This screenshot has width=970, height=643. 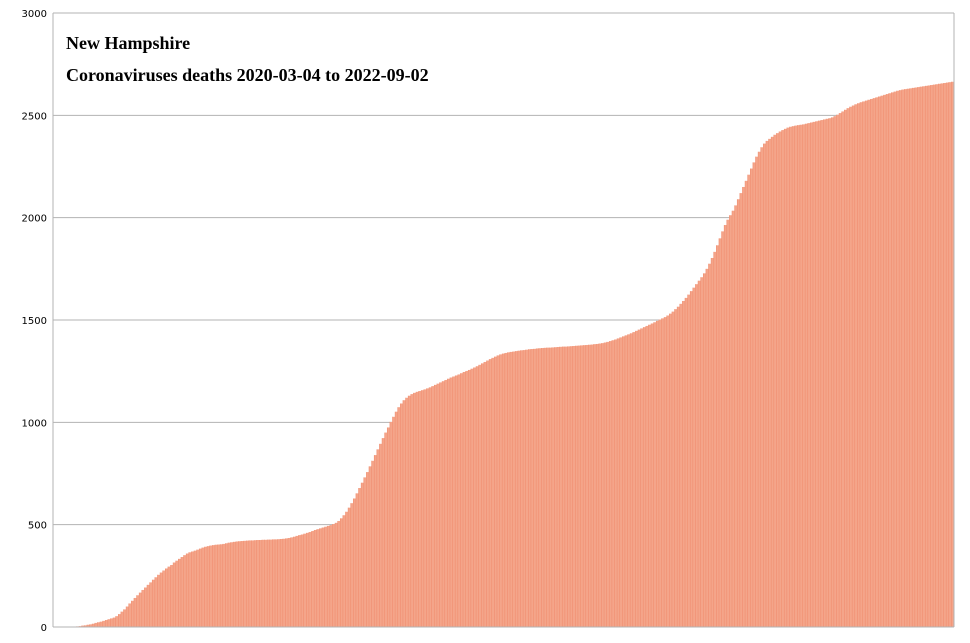 I want to click on y-tick-label: 2500, so click(x=34, y=116).